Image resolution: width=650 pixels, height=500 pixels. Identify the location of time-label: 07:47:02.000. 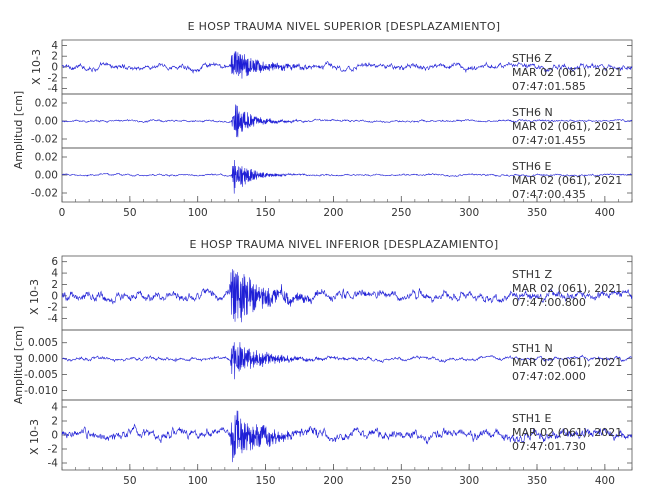
(549, 376).